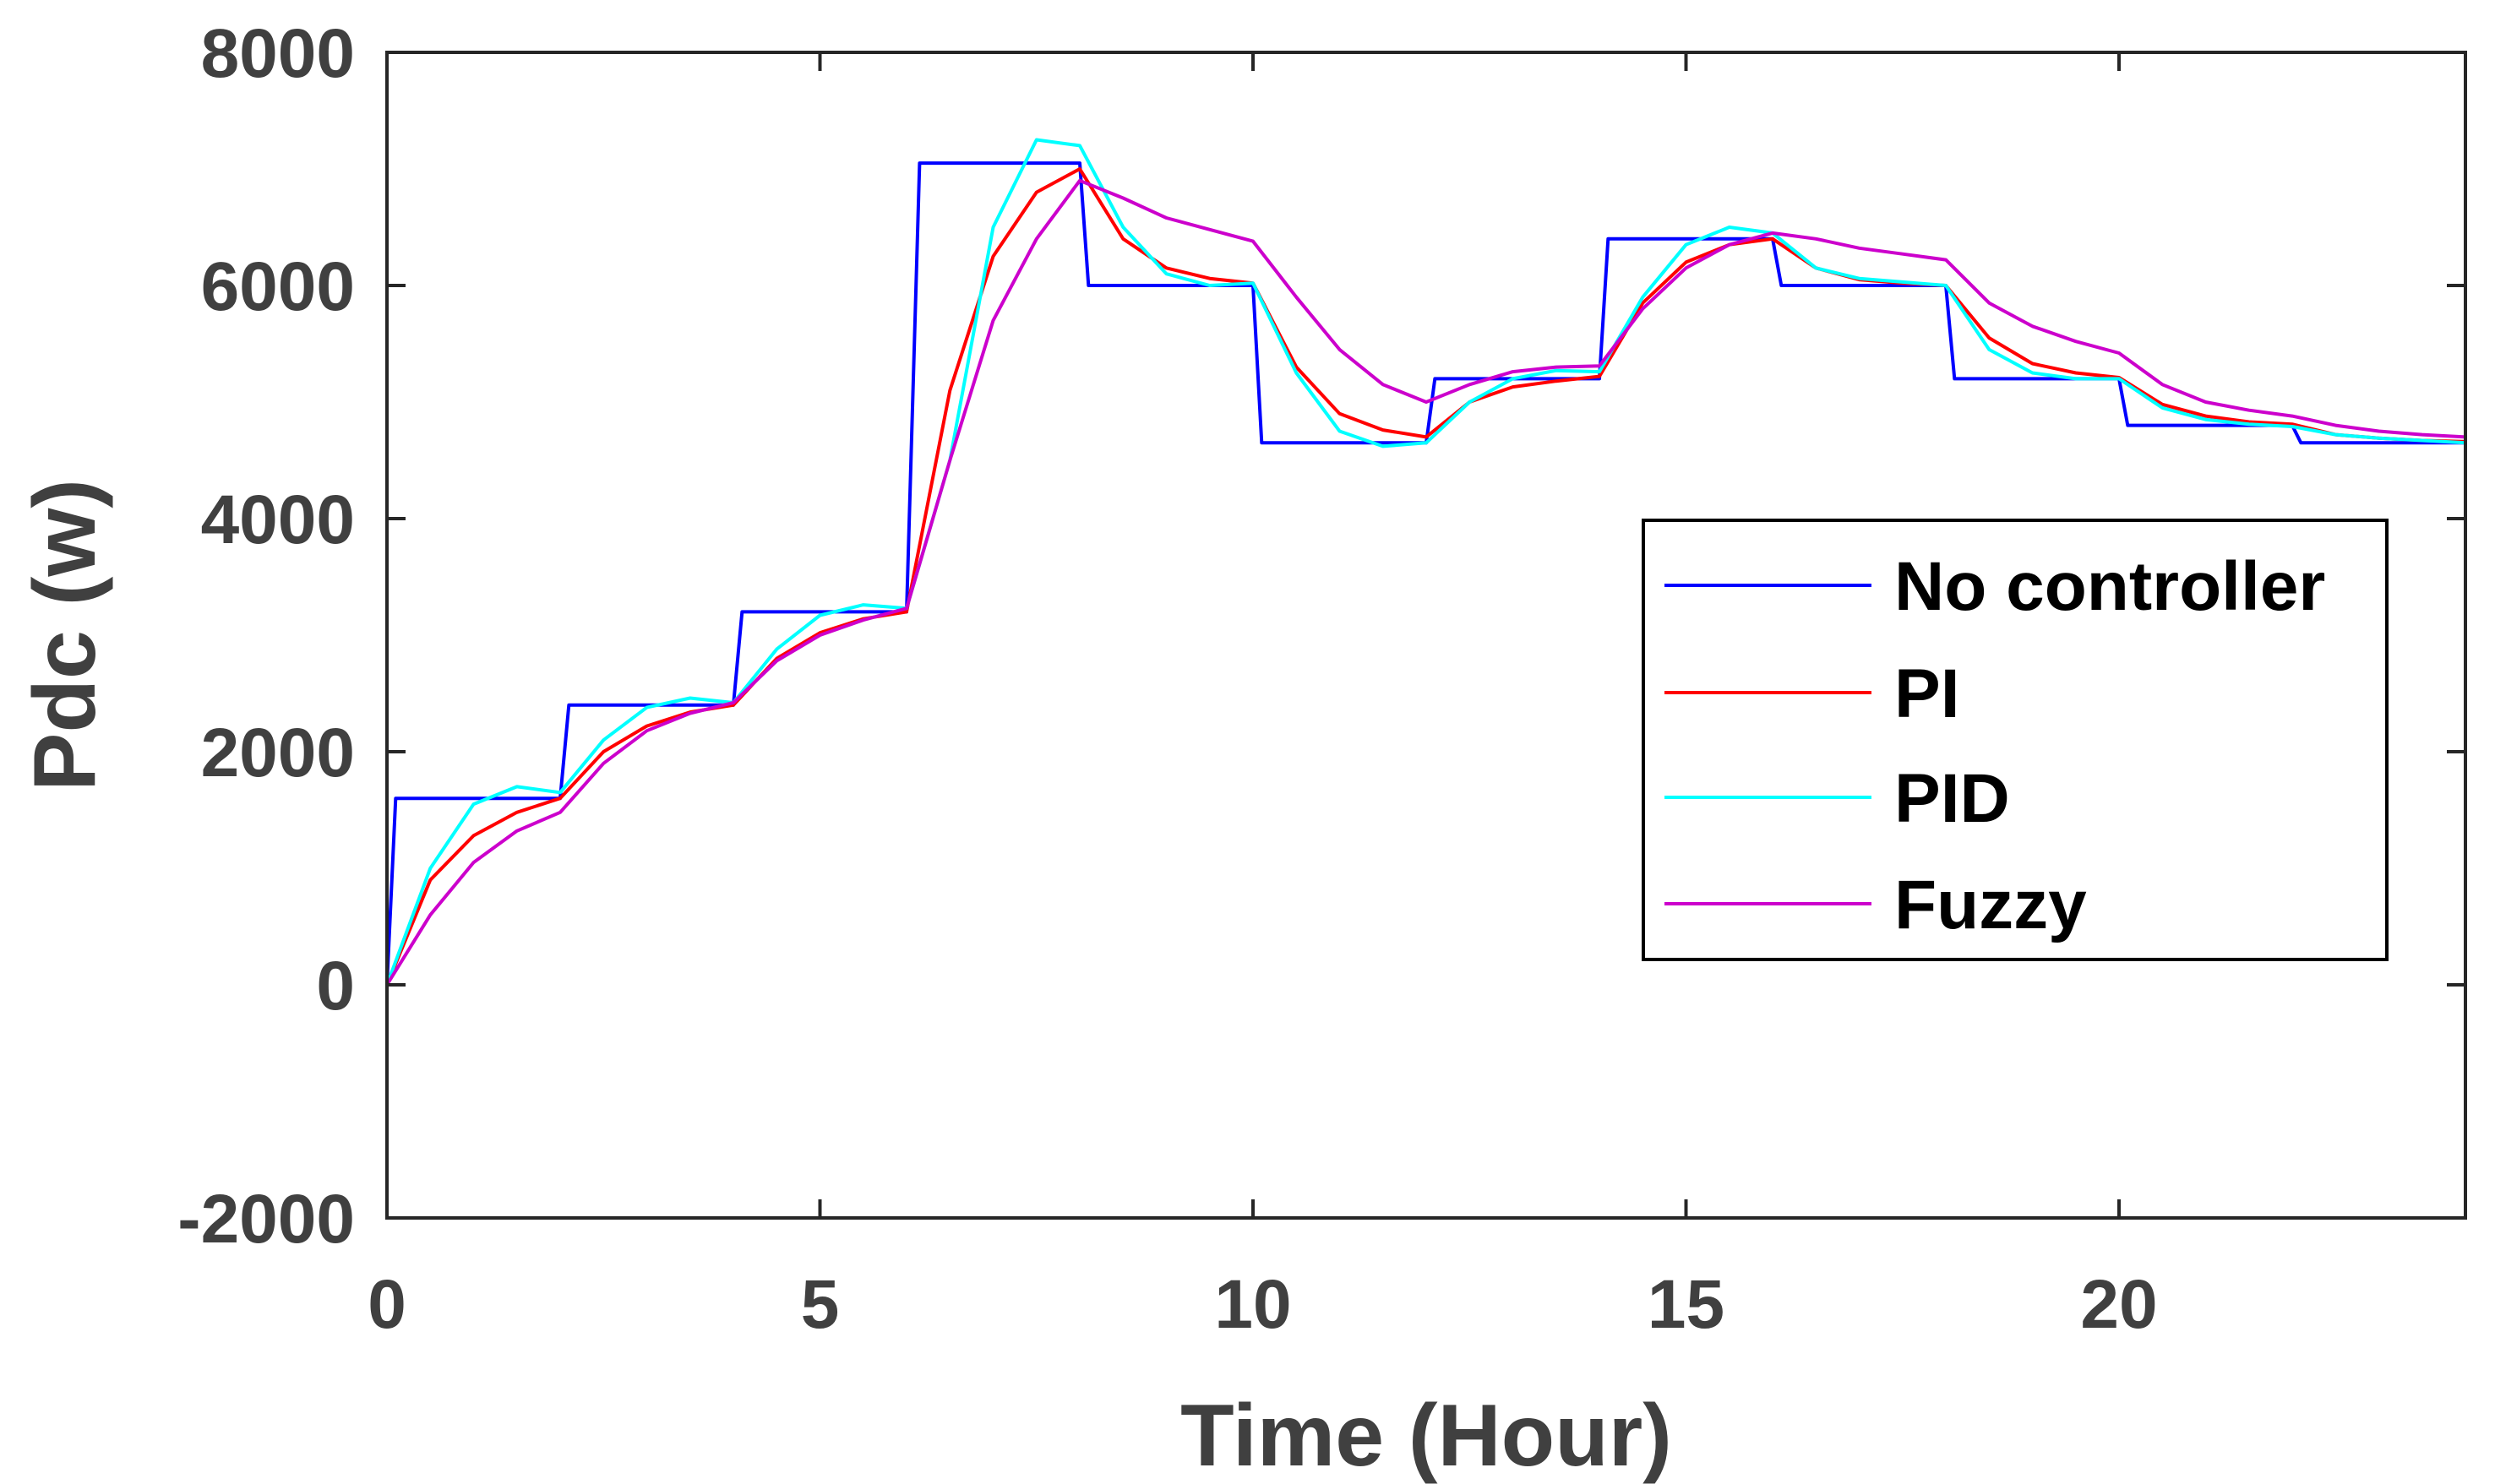 The height and width of the screenshot is (1484, 2495). I want to click on legend-label-0: No controller, so click(2109, 586).